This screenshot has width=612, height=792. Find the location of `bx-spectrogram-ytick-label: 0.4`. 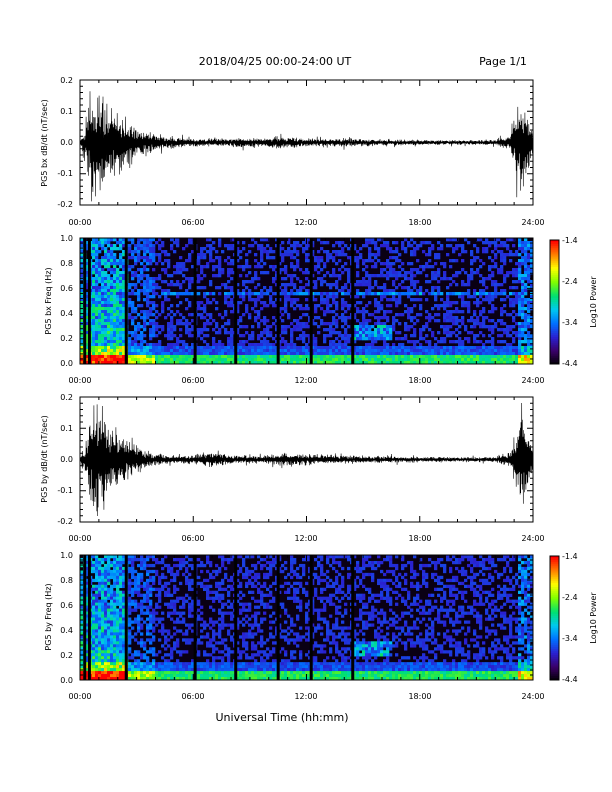

bx-spectrogram-ytick-label: 0.4 is located at coordinates (66, 313).